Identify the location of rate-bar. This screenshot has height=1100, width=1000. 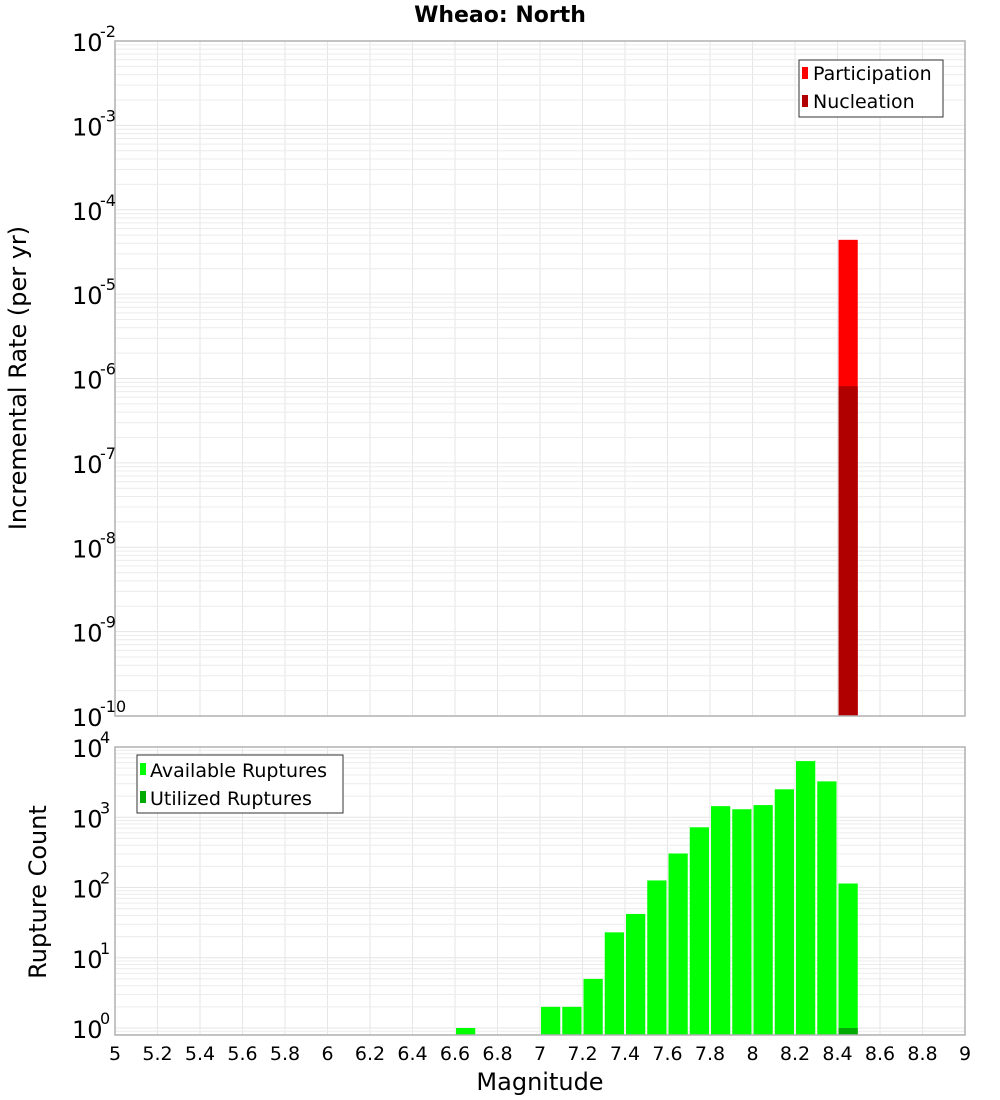
(848, 551).